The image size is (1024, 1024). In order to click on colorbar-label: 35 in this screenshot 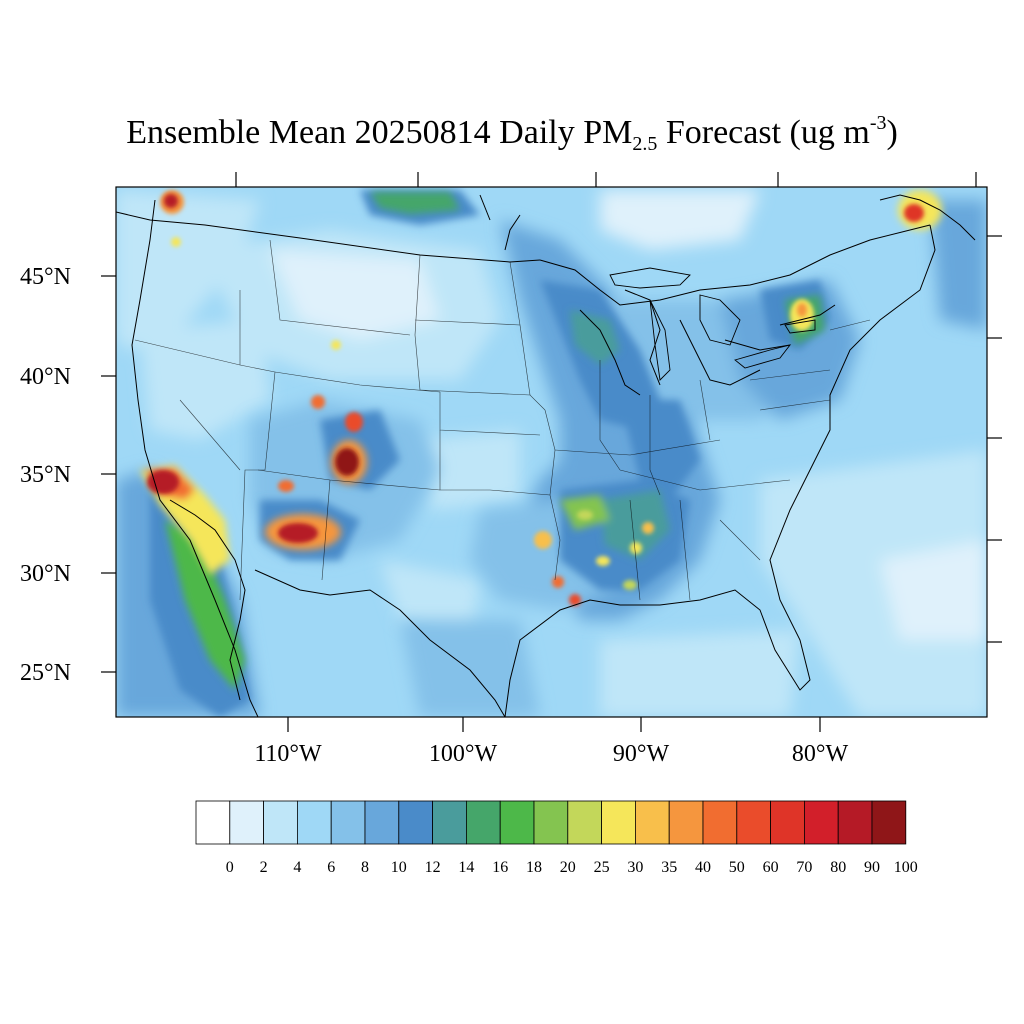, I will do `click(669, 867)`.